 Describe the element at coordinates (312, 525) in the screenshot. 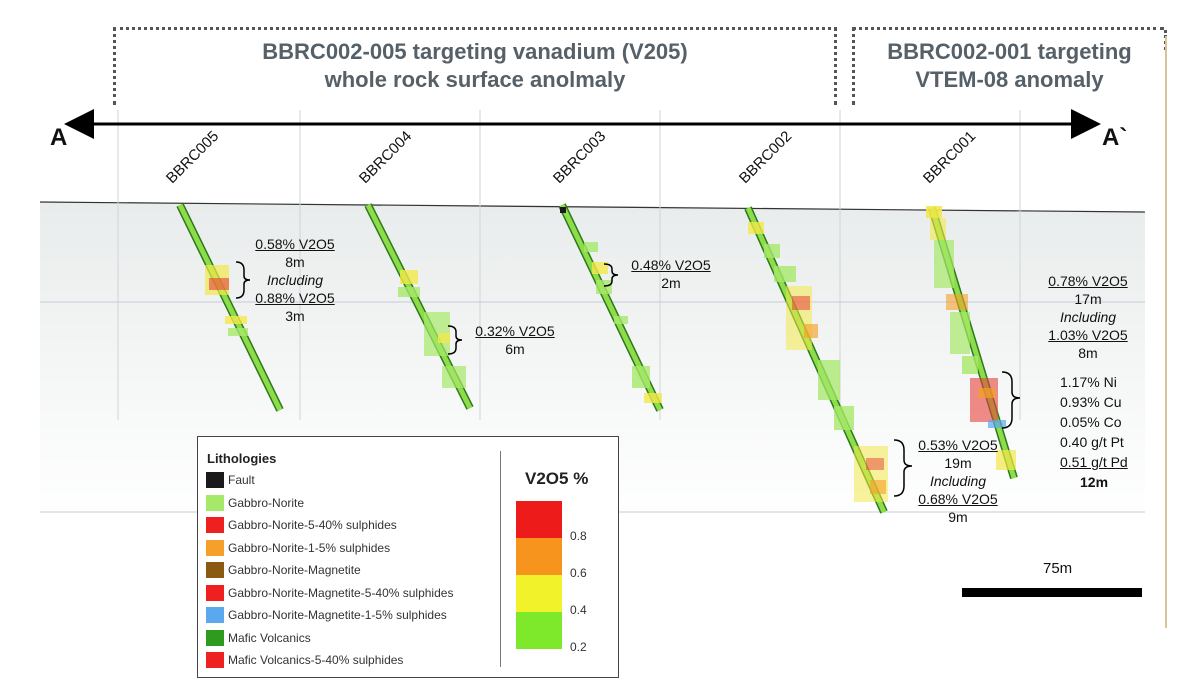

I see `legend-item-label: Gabbro-Norite-5-40% sulphides` at that location.